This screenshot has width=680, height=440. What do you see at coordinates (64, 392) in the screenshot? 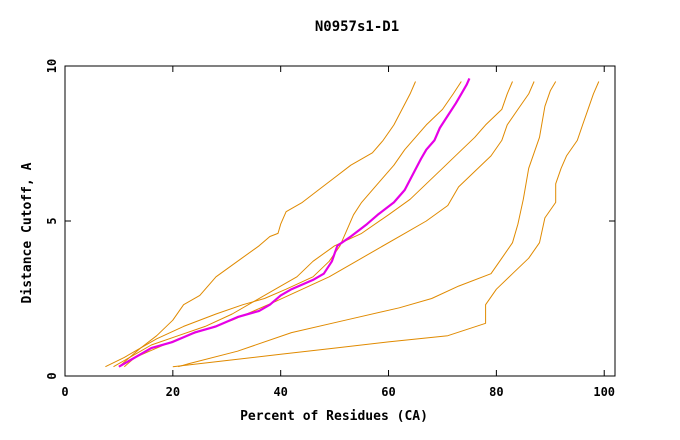
I see `x-tick-label: 0` at bounding box center [64, 392].